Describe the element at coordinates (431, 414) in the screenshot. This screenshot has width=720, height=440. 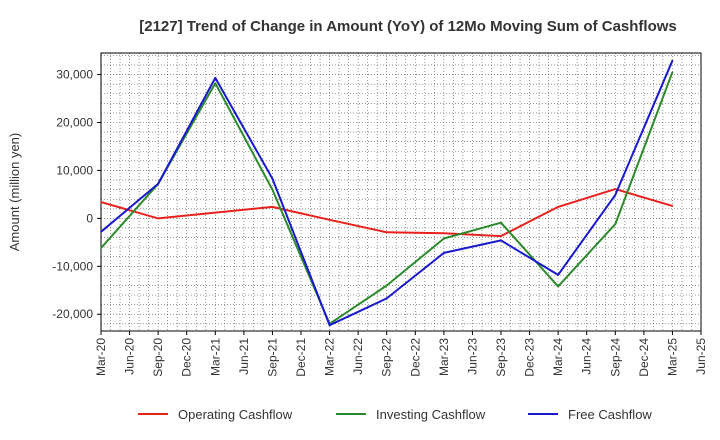
I see `legend-label-investing-cashflow: Investing Cashflow` at that location.